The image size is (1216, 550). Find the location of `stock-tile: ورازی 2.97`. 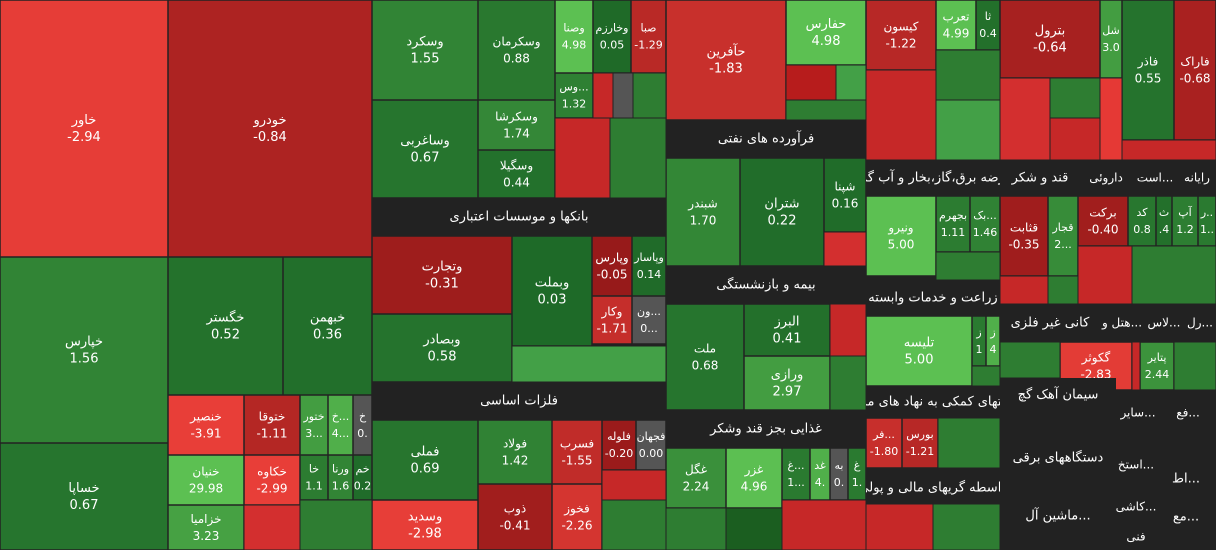

stock-tile: ورازی 2.97 is located at coordinates (787, 383).